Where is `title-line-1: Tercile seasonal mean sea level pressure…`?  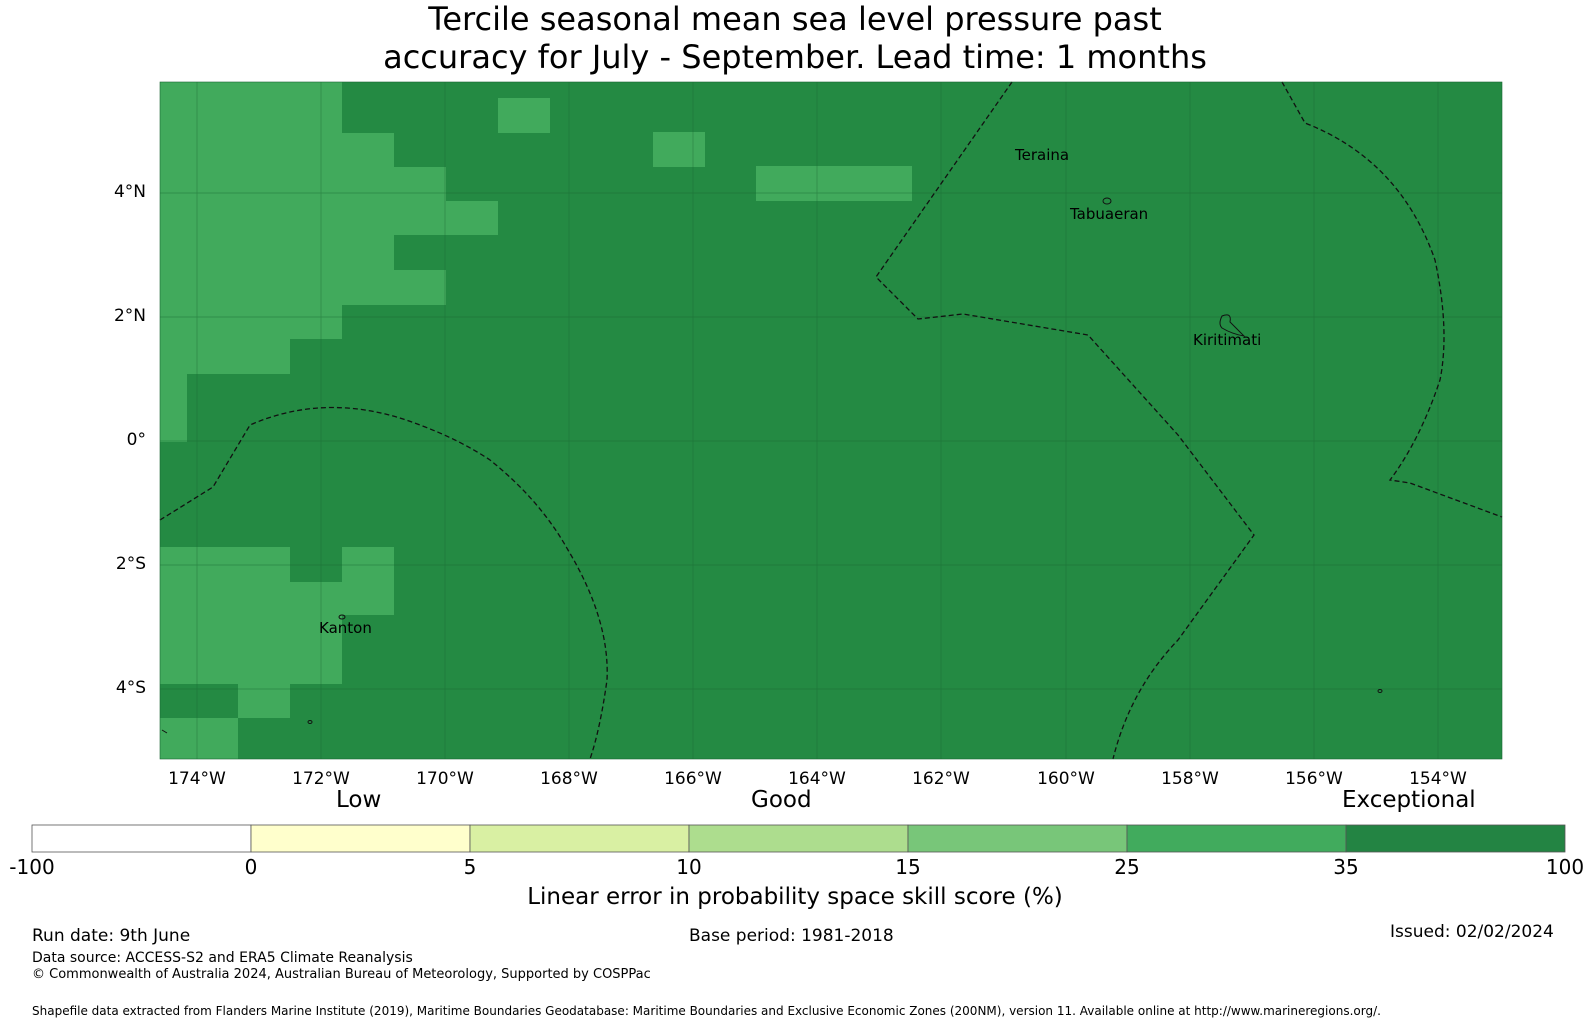
title-line-1: Tercile seasonal mean sea level pressure… is located at coordinates (795, 19).